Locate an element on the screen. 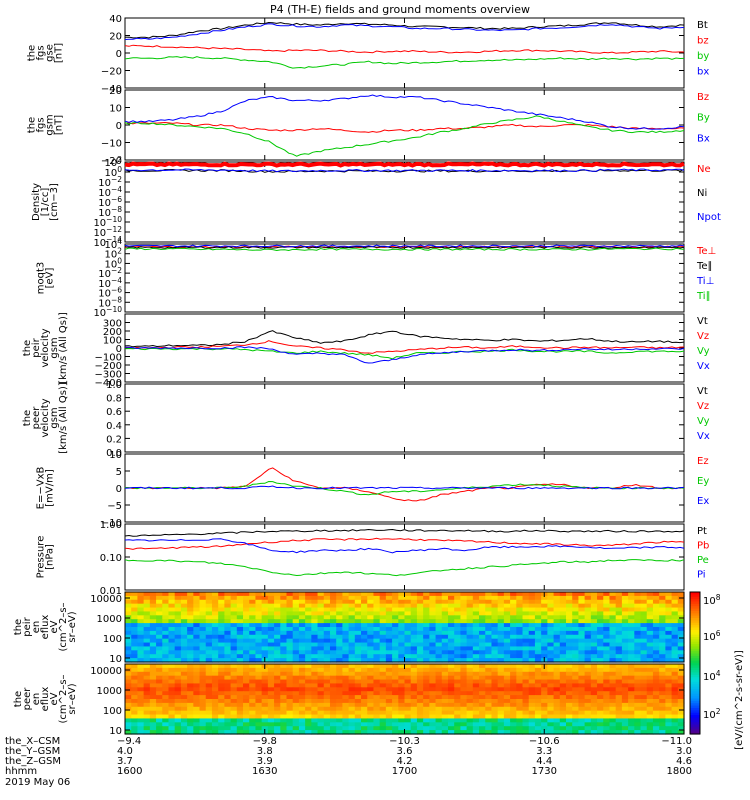 Image resolution: width=750 pixels, height=800 pixels. y-tick-label: 10−8 is located at coordinates (110, 212).